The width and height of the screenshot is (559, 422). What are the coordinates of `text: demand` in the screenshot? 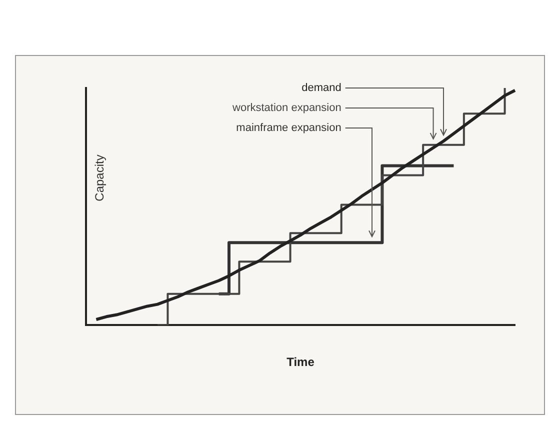 It's located at (322, 88).